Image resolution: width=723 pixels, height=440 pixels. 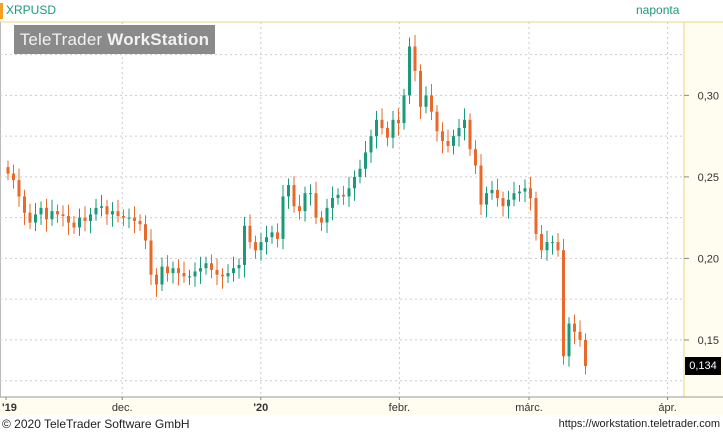 What do you see at coordinates (96, 424) in the screenshot?
I see `copyright-text: © 2020 TeleTrader Software GmbH` at bounding box center [96, 424].